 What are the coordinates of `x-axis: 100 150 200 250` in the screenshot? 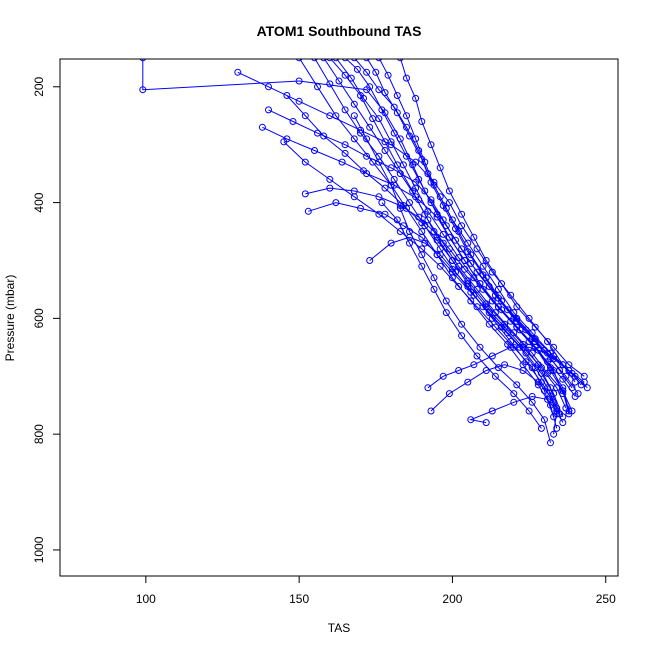 It's located at (376, 590).